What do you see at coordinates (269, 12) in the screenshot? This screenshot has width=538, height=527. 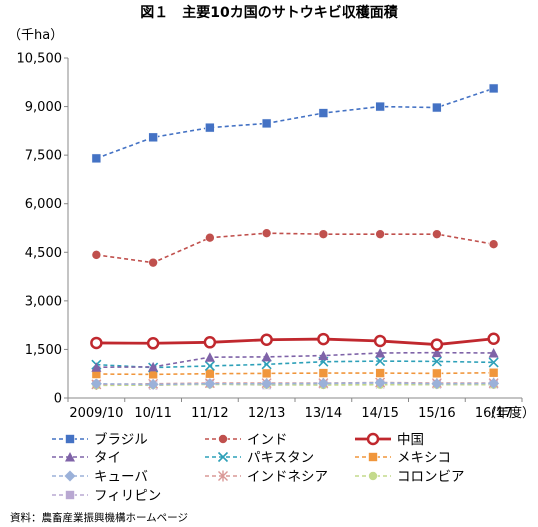 I see `chart-title: 図１ 主要10カ国のサトウキビ収穫面積` at bounding box center [269, 12].